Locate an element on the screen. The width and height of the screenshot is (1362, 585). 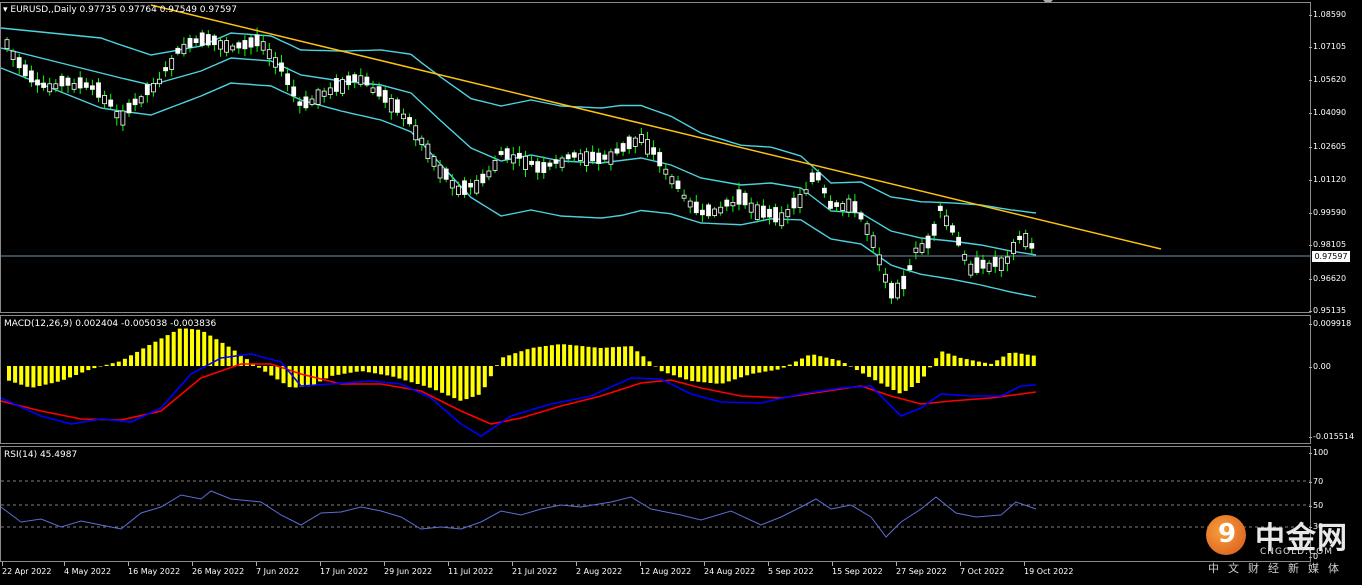
rsi-tick: 70 is located at coordinates (1316, 481).